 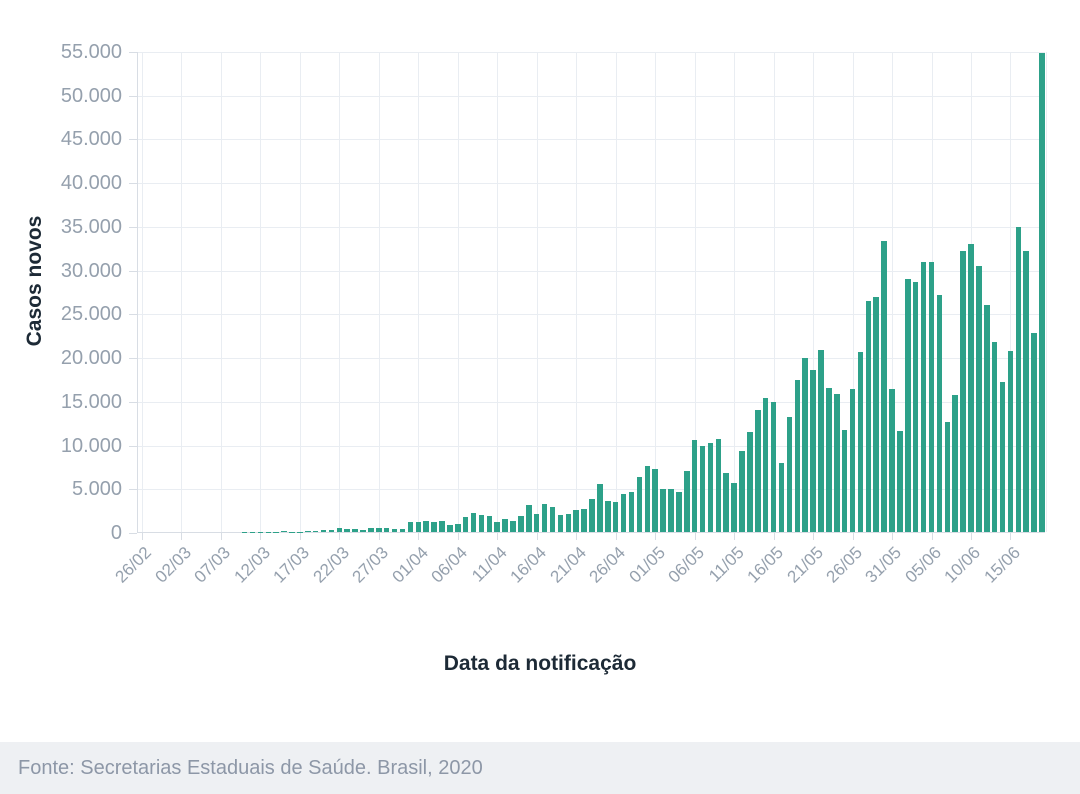 What do you see at coordinates (804, 565) in the screenshot?
I see `x-tick-label: 21/05` at bounding box center [804, 565].